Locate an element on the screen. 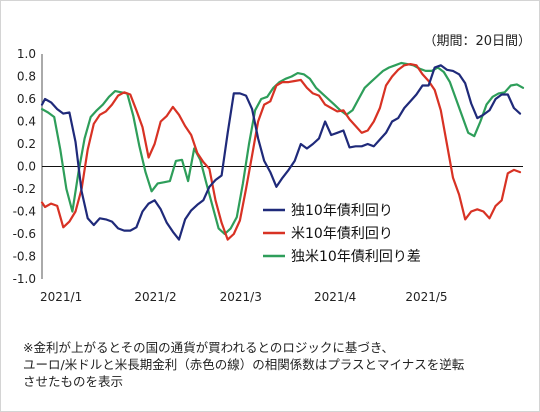  y-axis-tick-labels: 1.0 0.8 0.6 0.4 0.2 0.0 -0.2 -0.4 -0.6 -0.8 -1.0 is located at coordinates (24, 166).